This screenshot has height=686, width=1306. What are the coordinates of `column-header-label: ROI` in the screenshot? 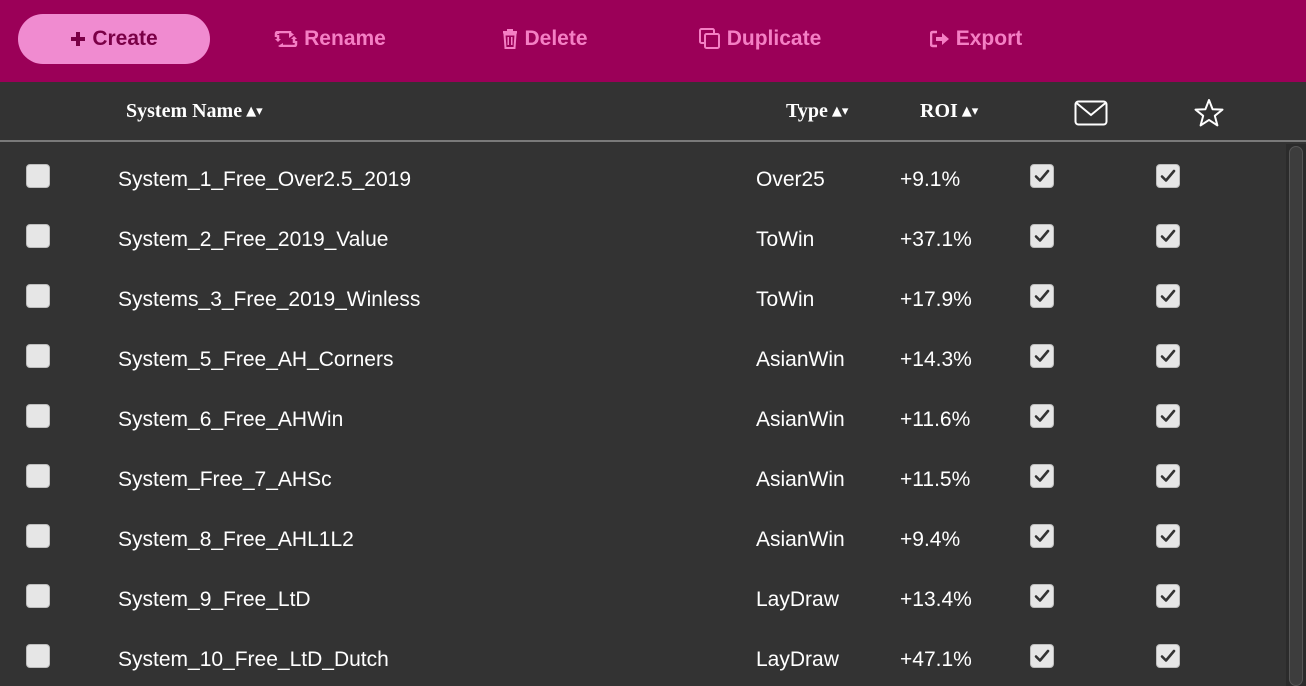 It's located at (939, 111).